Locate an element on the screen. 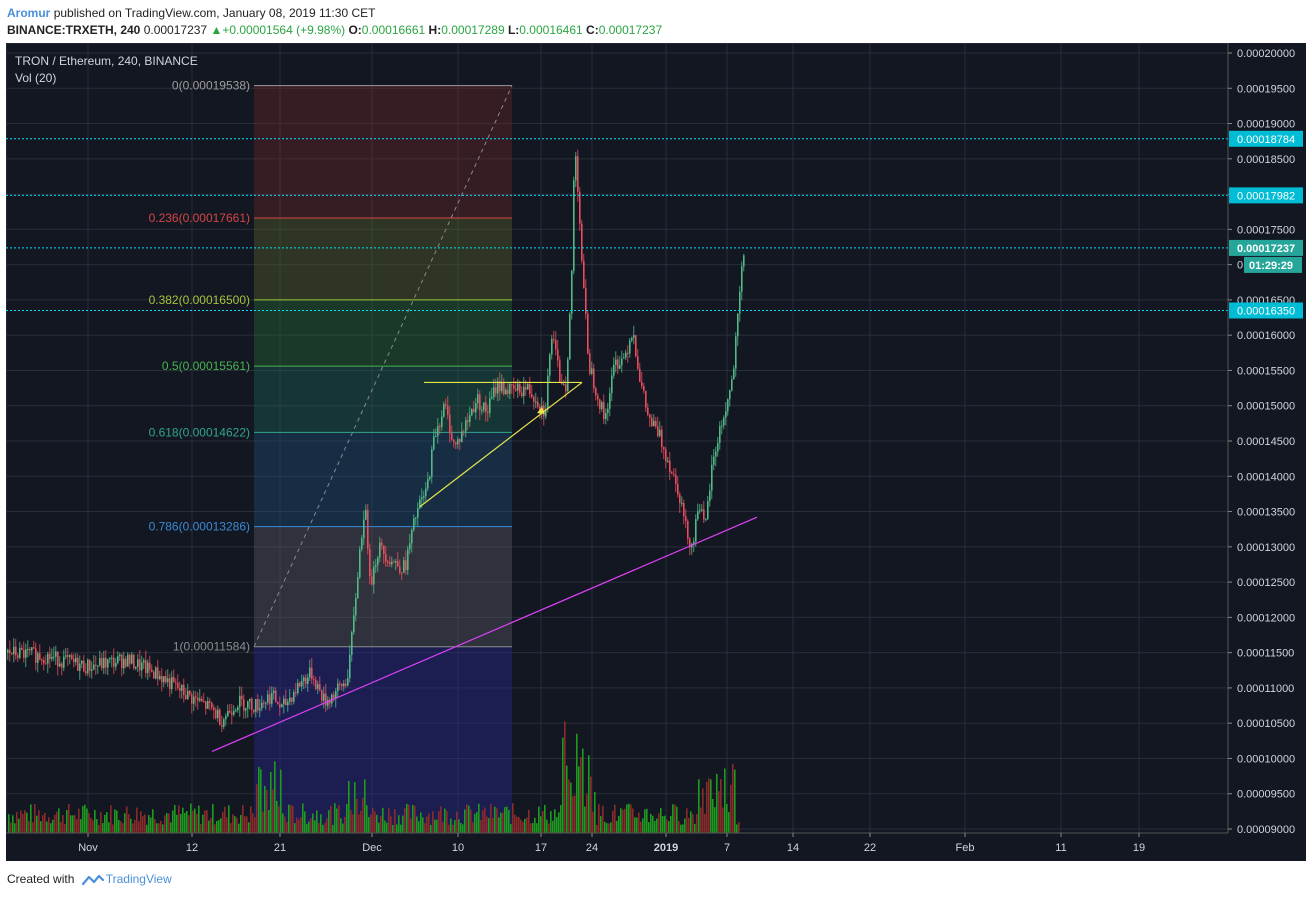 The height and width of the screenshot is (897, 1312). tradingview-link: TradingView is located at coordinates (138, 879).